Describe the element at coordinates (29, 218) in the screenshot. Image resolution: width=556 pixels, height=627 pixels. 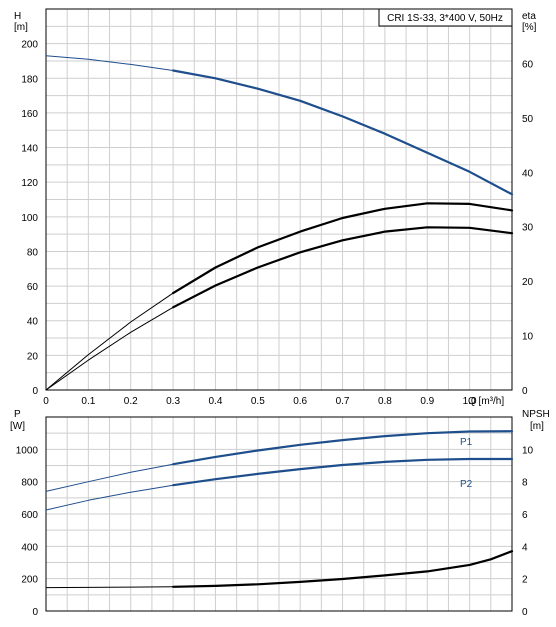
I see `top-y-tick-label: 100` at that location.